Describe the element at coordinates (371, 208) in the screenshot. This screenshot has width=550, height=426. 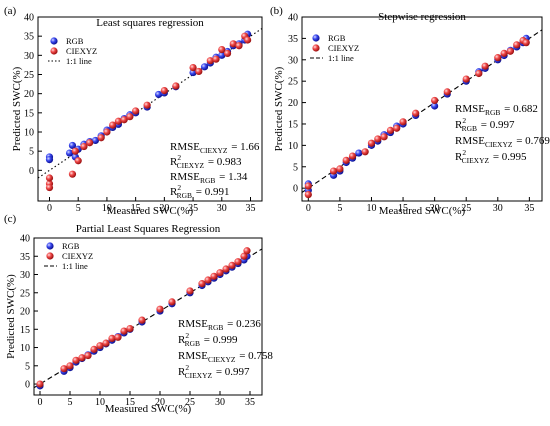
I see `x-tick-label: 10` at that location.